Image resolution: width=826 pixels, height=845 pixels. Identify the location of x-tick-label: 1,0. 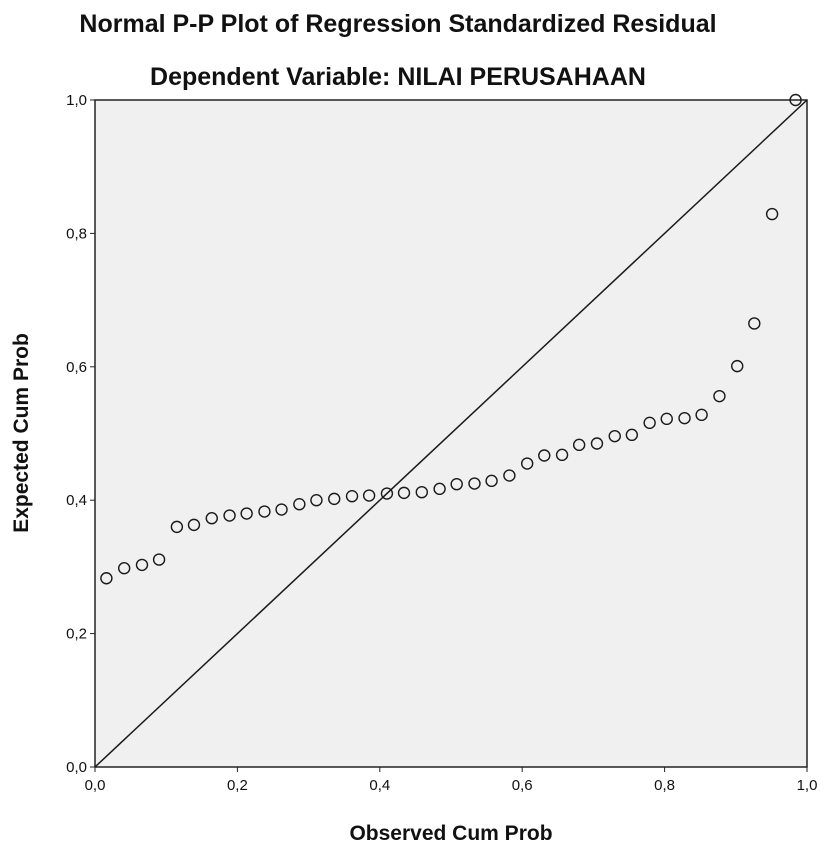
(807, 785).